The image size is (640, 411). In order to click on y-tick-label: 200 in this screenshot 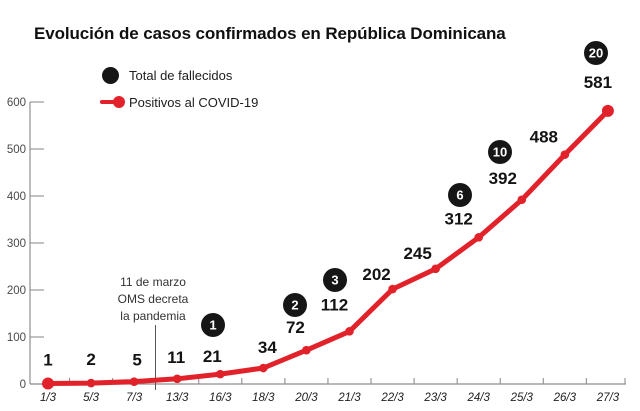, I will do `click(16, 291)`.